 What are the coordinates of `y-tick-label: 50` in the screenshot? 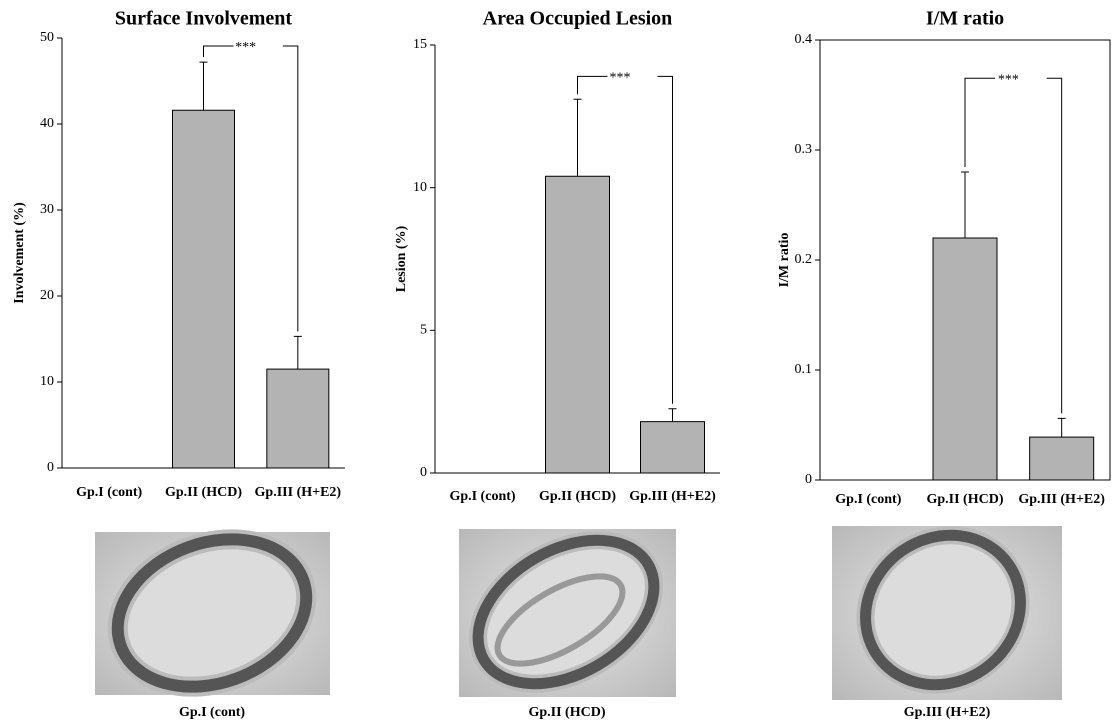 It's located at (47, 37).